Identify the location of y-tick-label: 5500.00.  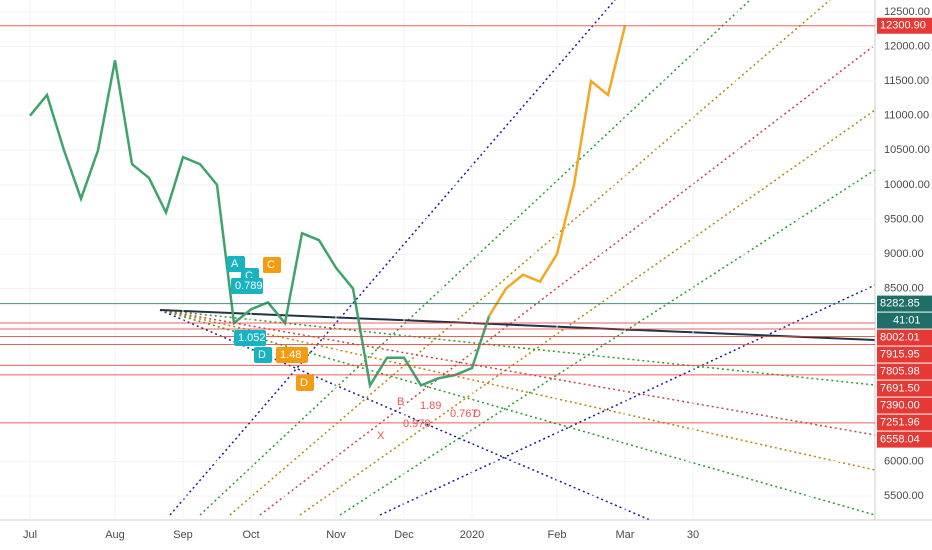
(904, 496).